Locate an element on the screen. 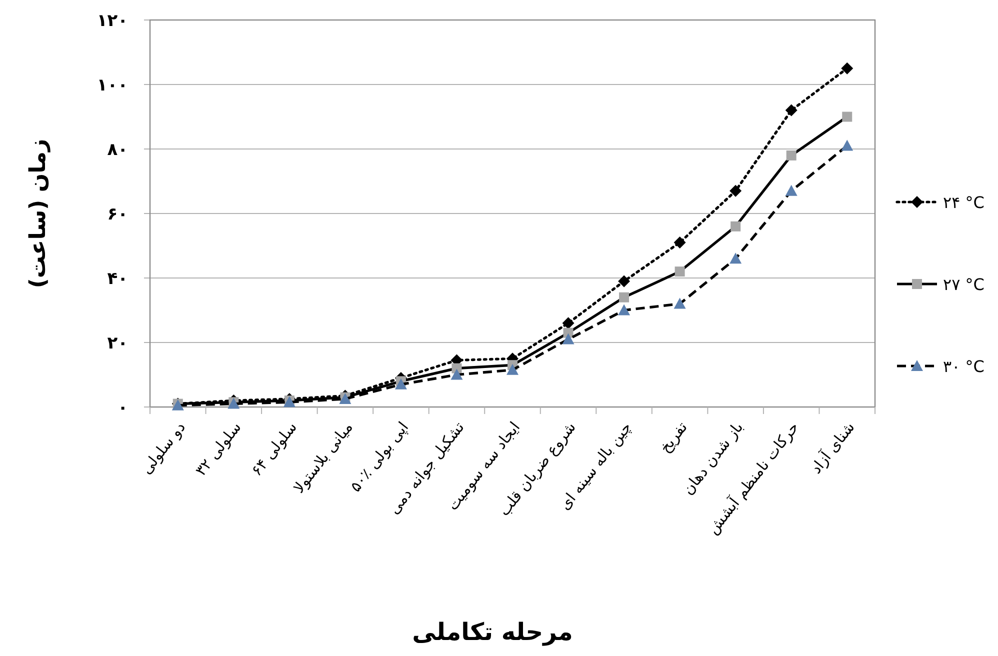 The width and height of the screenshot is (998, 656). x-tick-label: دو سلولی is located at coordinates (163, 448).